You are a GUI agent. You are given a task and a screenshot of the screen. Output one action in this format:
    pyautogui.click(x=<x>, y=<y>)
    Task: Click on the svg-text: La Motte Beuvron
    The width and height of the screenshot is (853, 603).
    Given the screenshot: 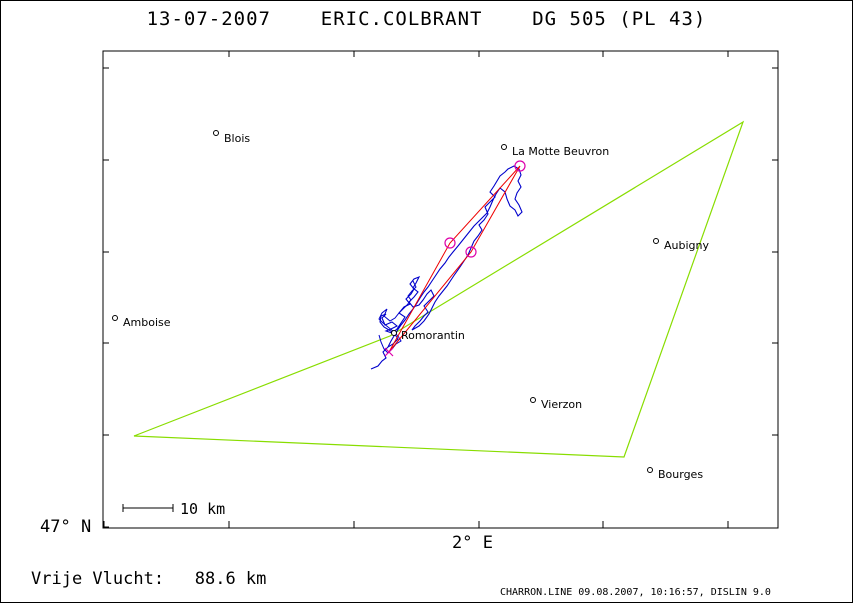 What is the action you would take?
    pyautogui.click(x=560, y=151)
    